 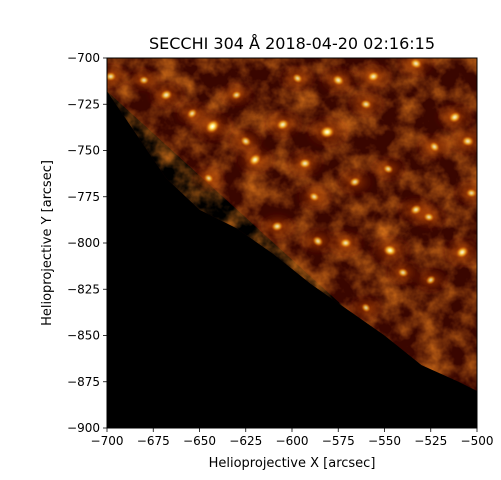 What do you see at coordinates (83, 151) in the screenshot?
I see `y-tick-label: −750` at bounding box center [83, 151].